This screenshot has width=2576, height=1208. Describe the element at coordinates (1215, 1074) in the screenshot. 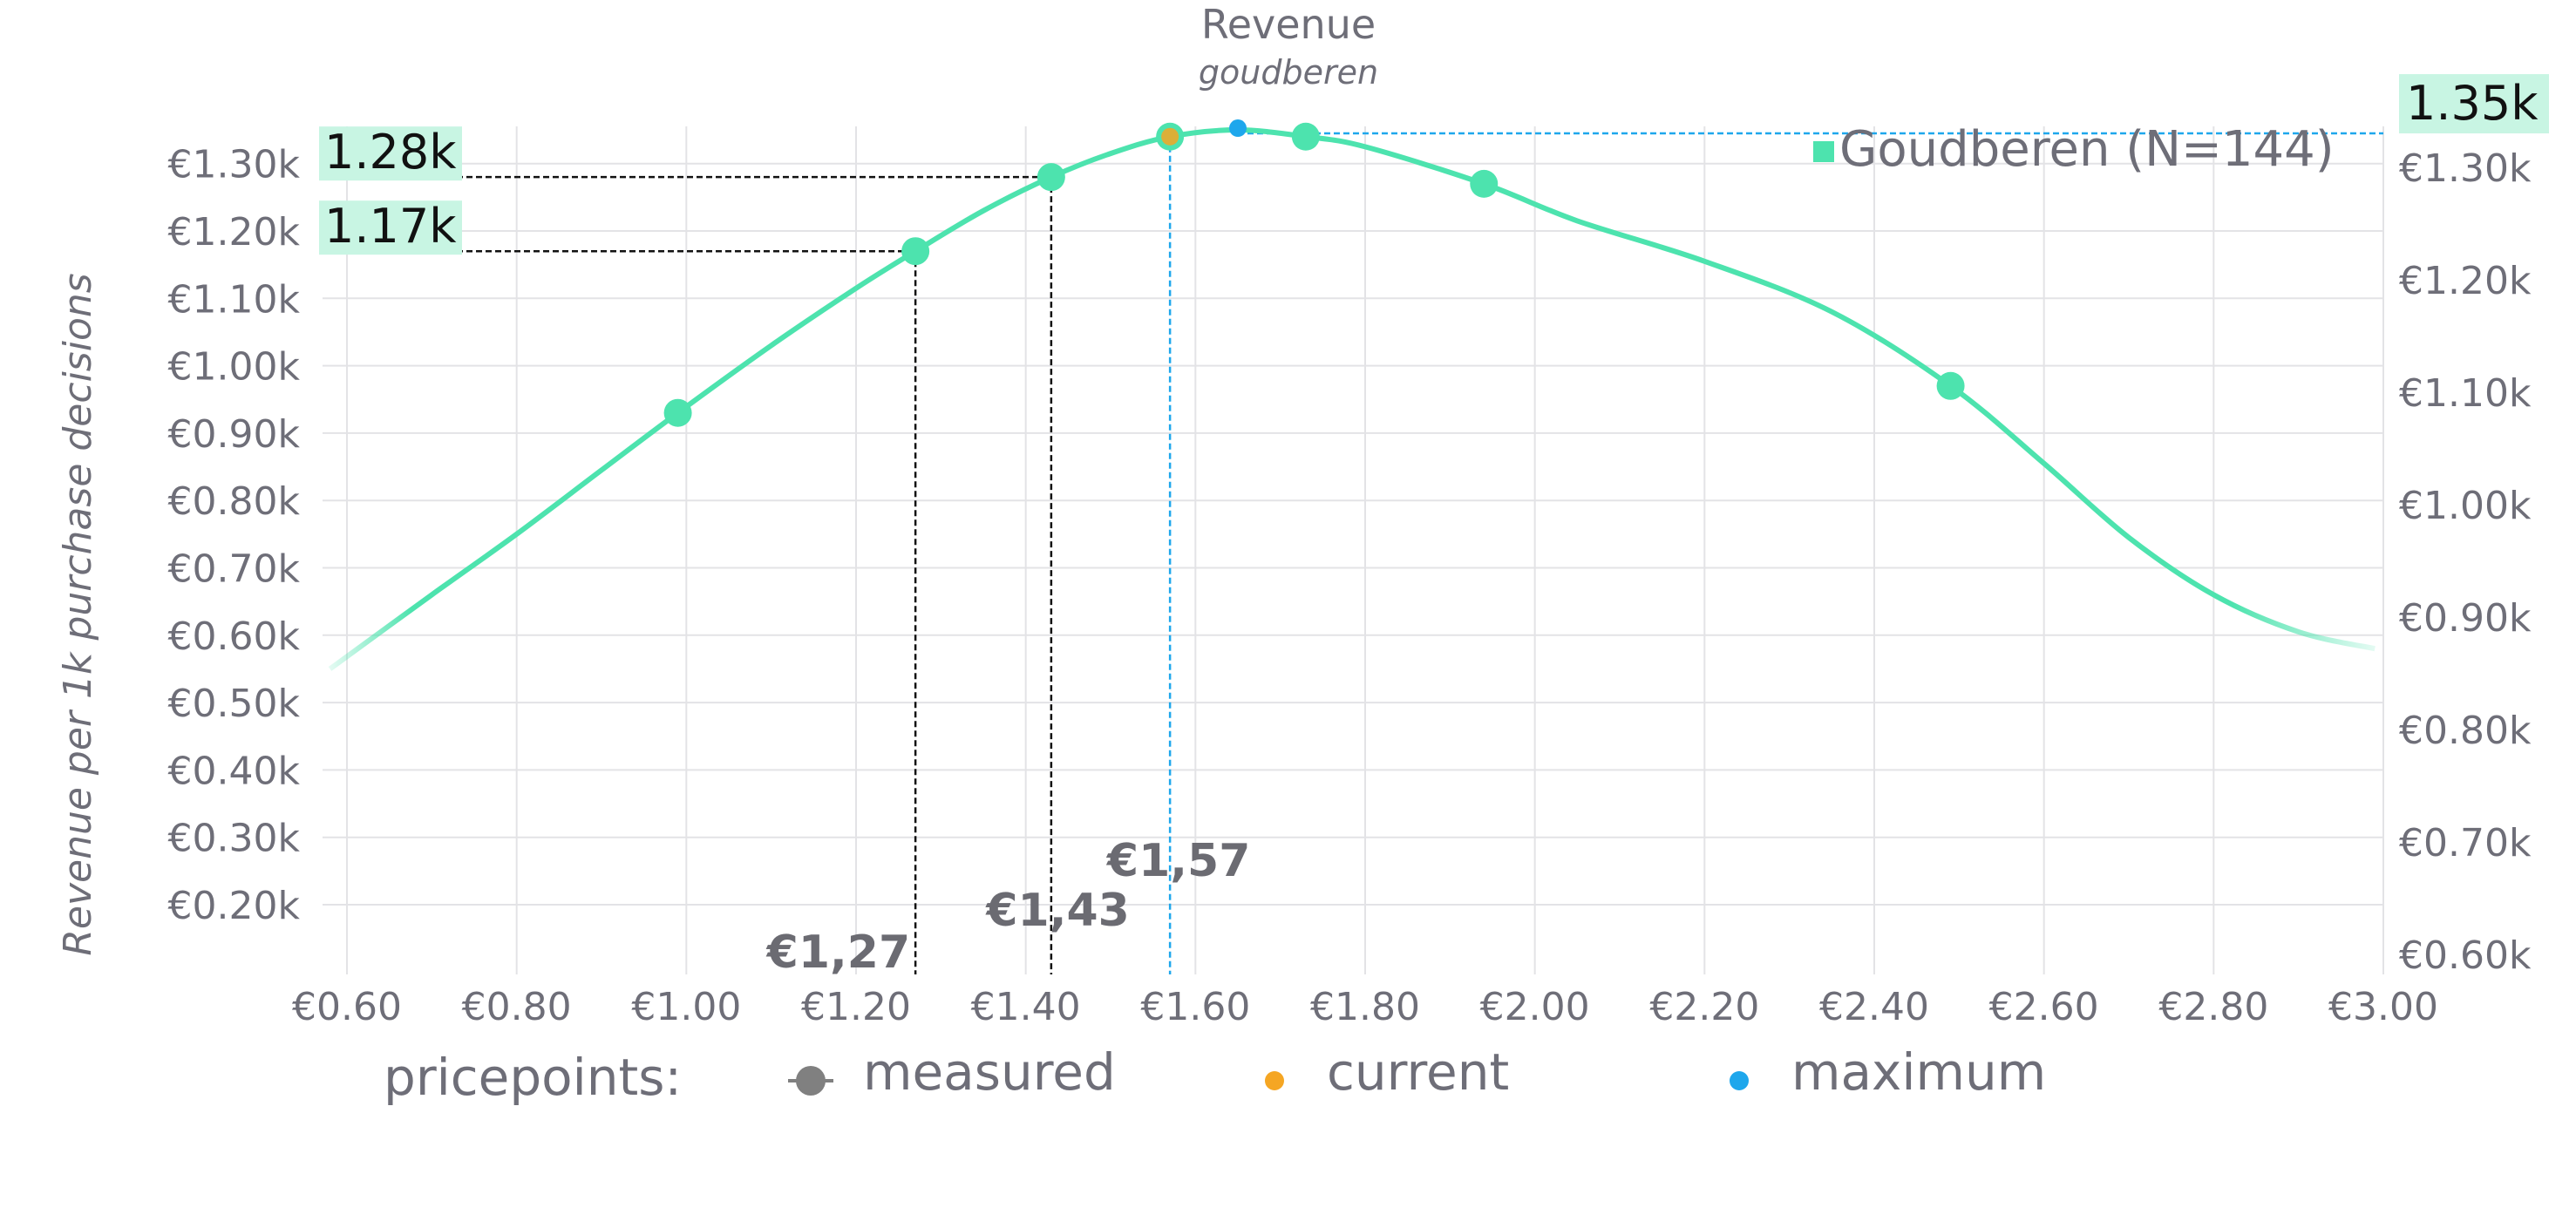

I see `bottom-legend: pricepoints: measured current maximum` at that location.